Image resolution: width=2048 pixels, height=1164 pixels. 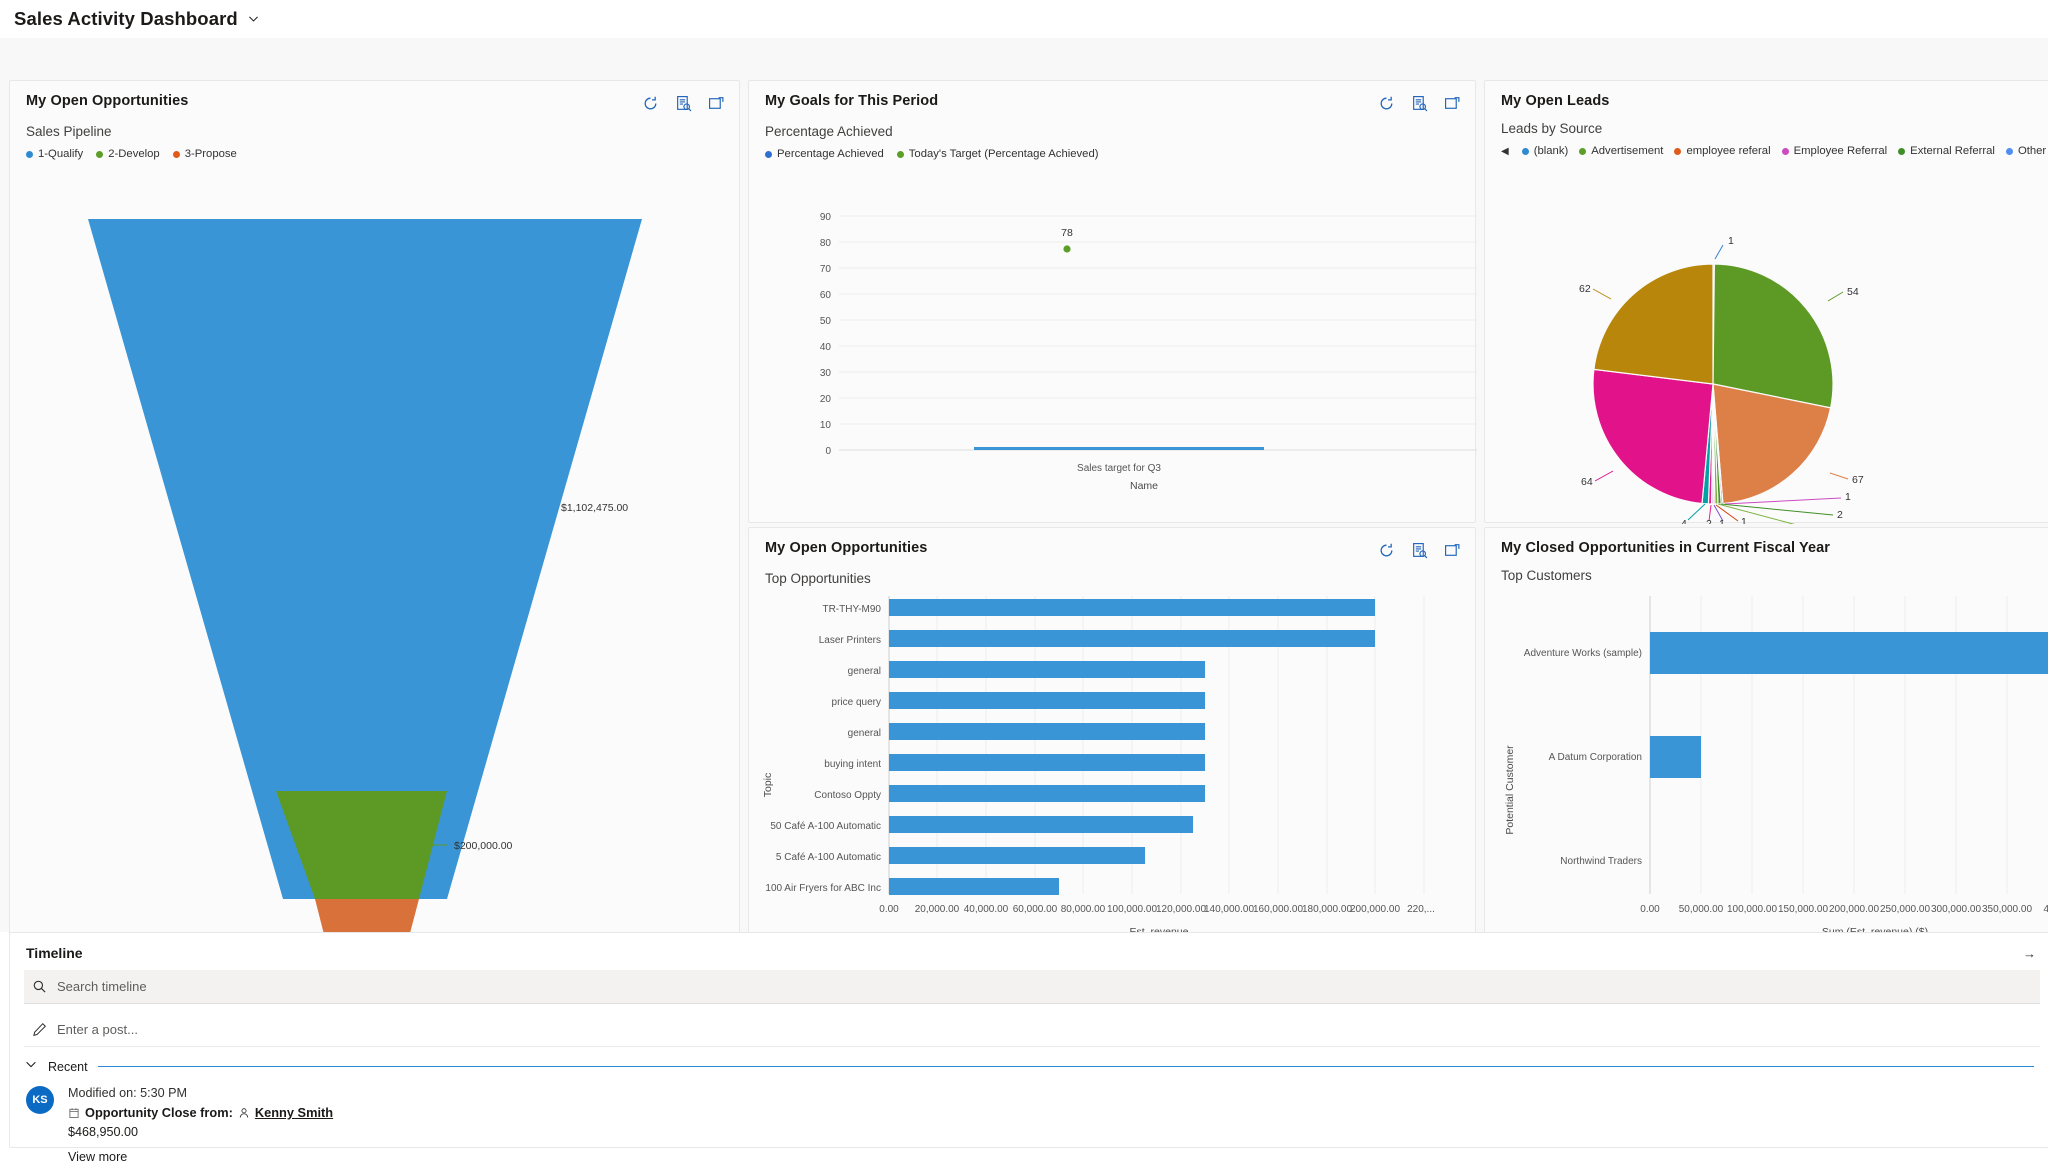 I want to click on legend-item-propose: 3-Propose, so click(x=204, y=154).